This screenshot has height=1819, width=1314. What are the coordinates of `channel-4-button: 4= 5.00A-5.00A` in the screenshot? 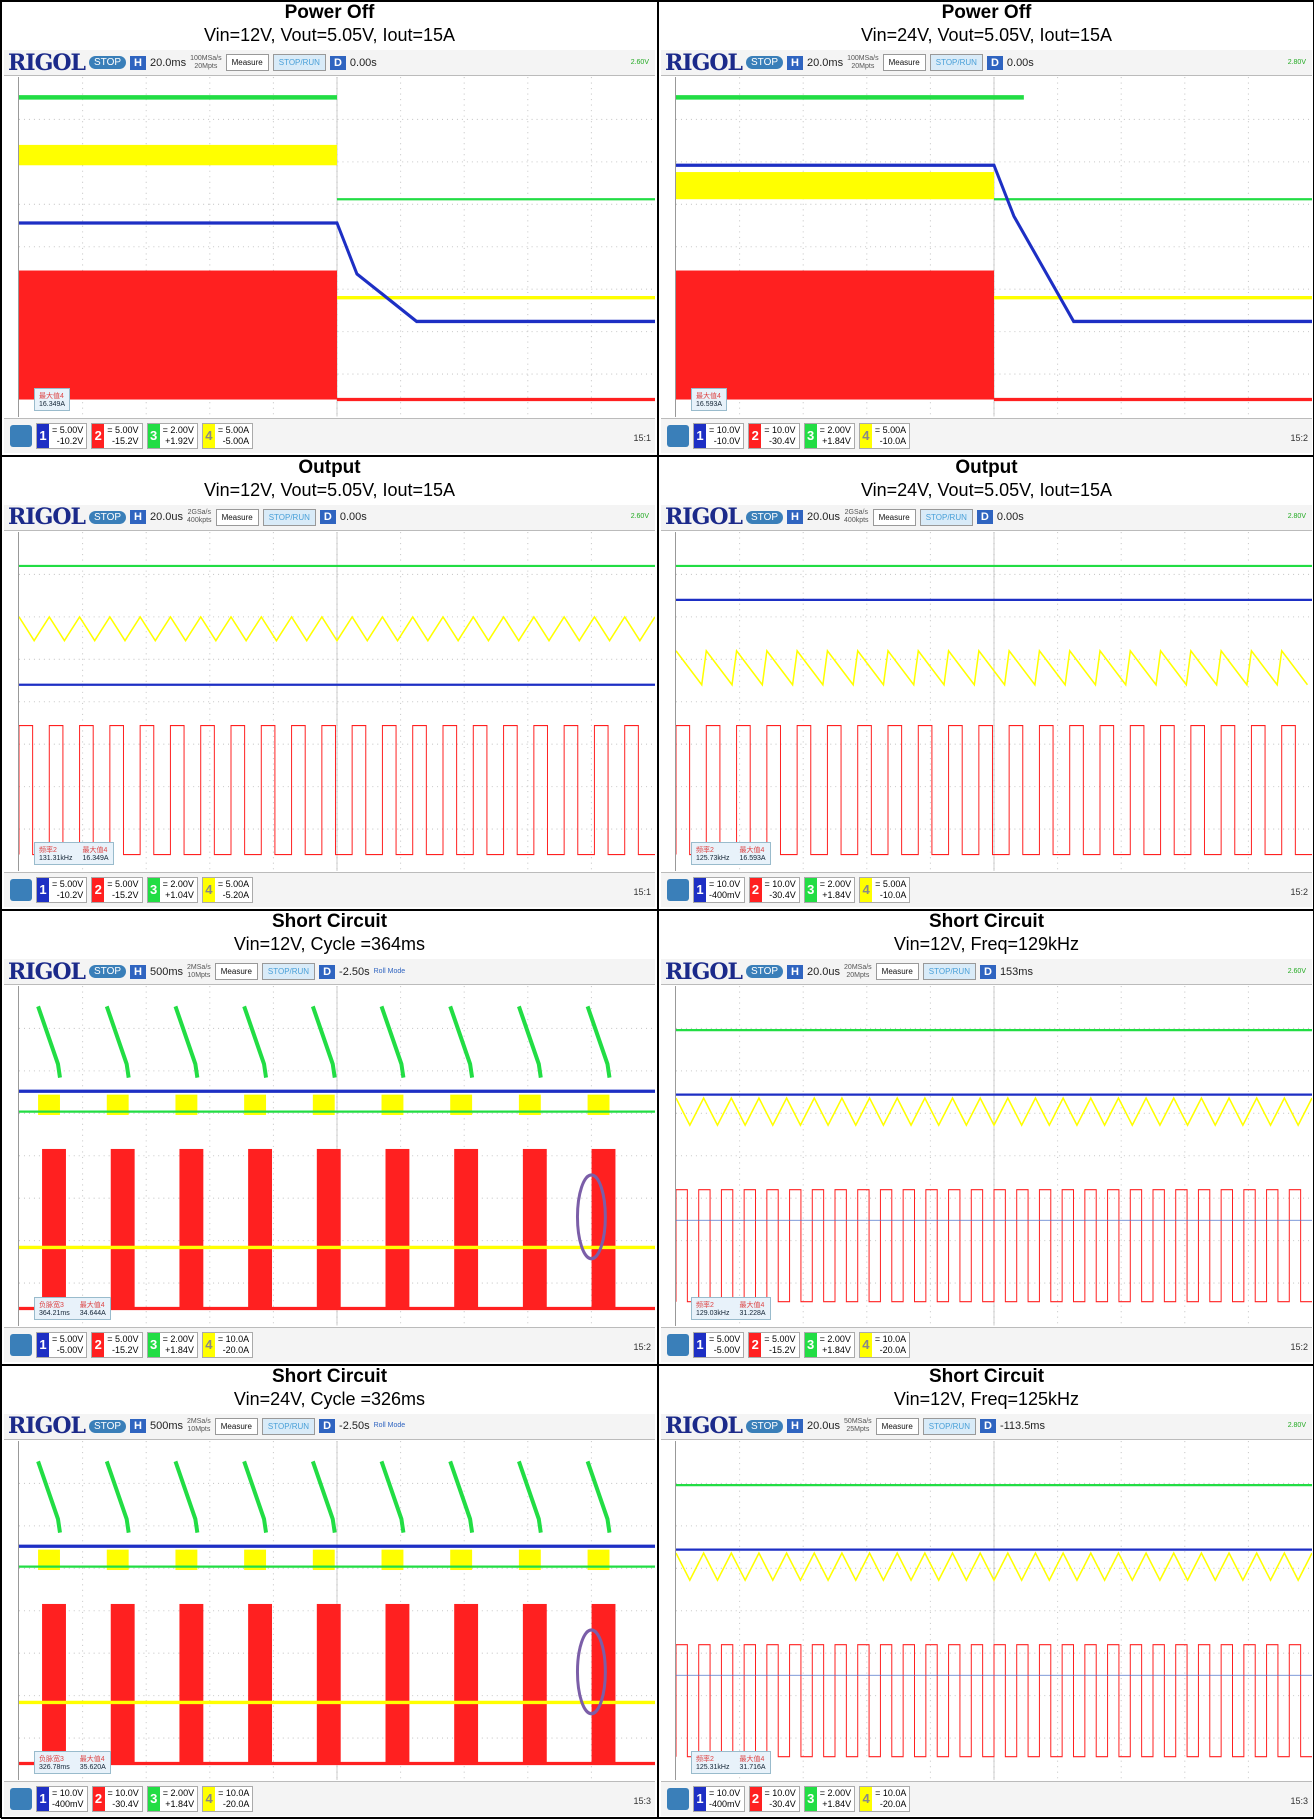 It's located at (227, 436).